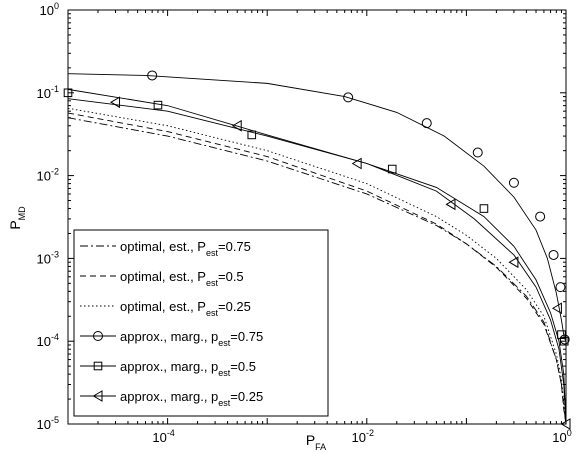 The height and width of the screenshot is (452, 577). I want to click on legend-label-4: approx., marg., pest=0.5, so click(188, 368).